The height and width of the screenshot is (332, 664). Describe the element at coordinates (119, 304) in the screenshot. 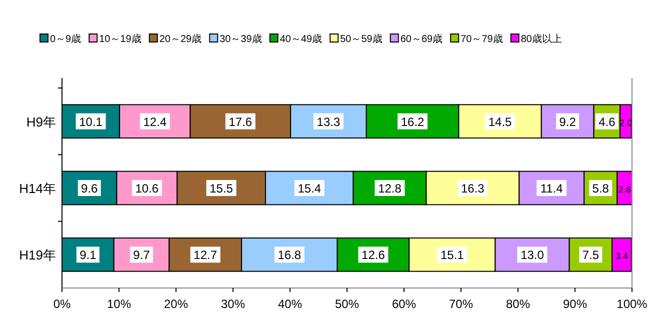

I see `x-tick-label: 10%` at that location.